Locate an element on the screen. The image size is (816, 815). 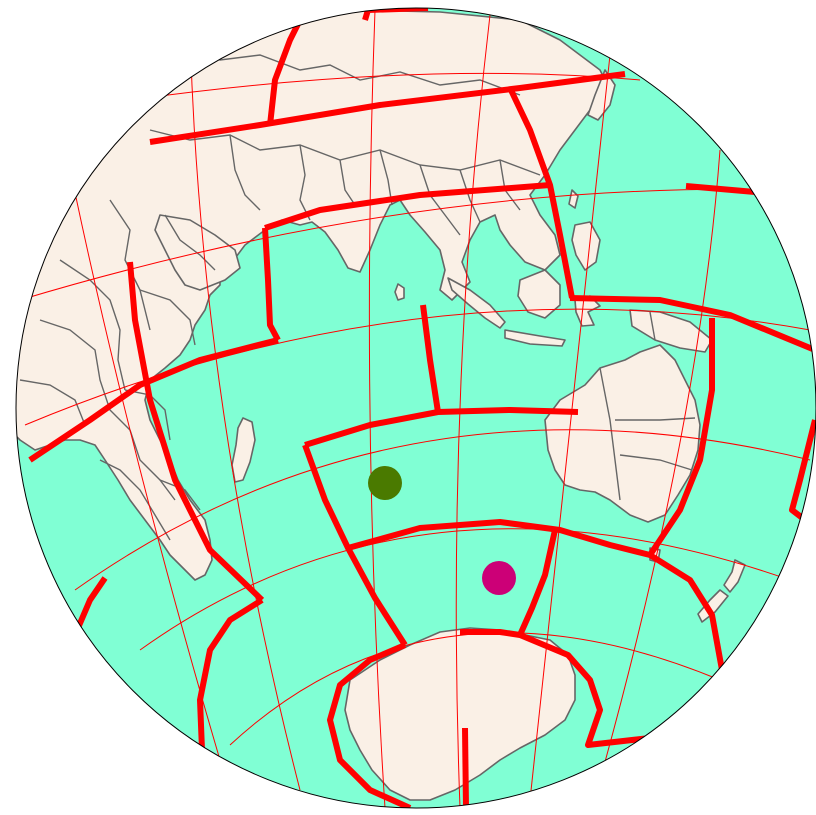
land-australia is located at coordinates (622, 433).